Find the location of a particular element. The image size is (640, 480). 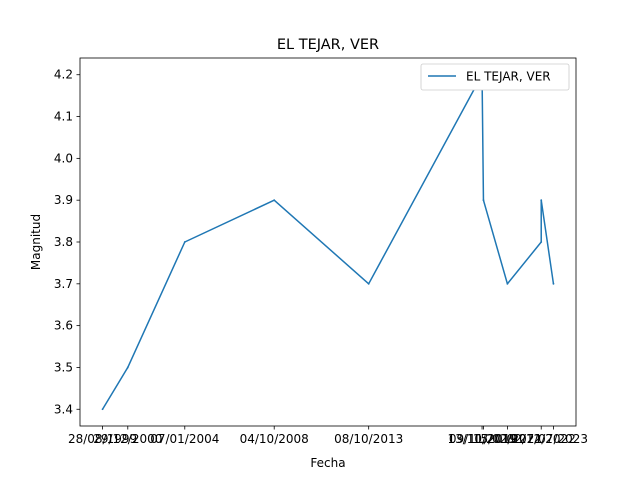

y-tick-label: 3.6 is located at coordinates (63, 326).